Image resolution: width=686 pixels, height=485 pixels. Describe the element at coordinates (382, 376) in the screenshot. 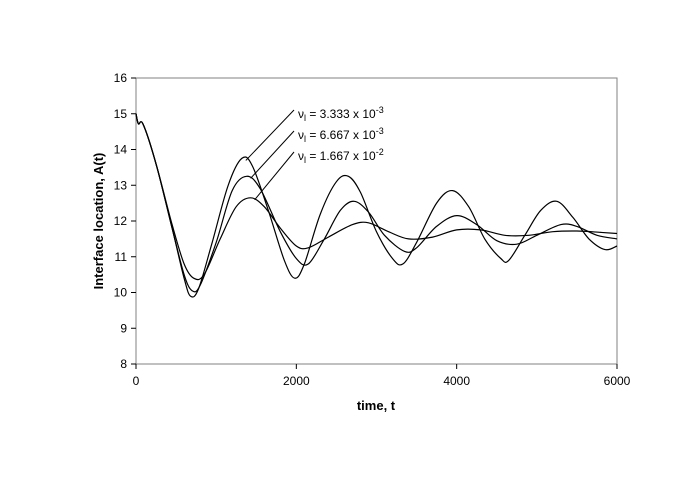

I see `x-axis: 0 2000 4000 6000` at that location.